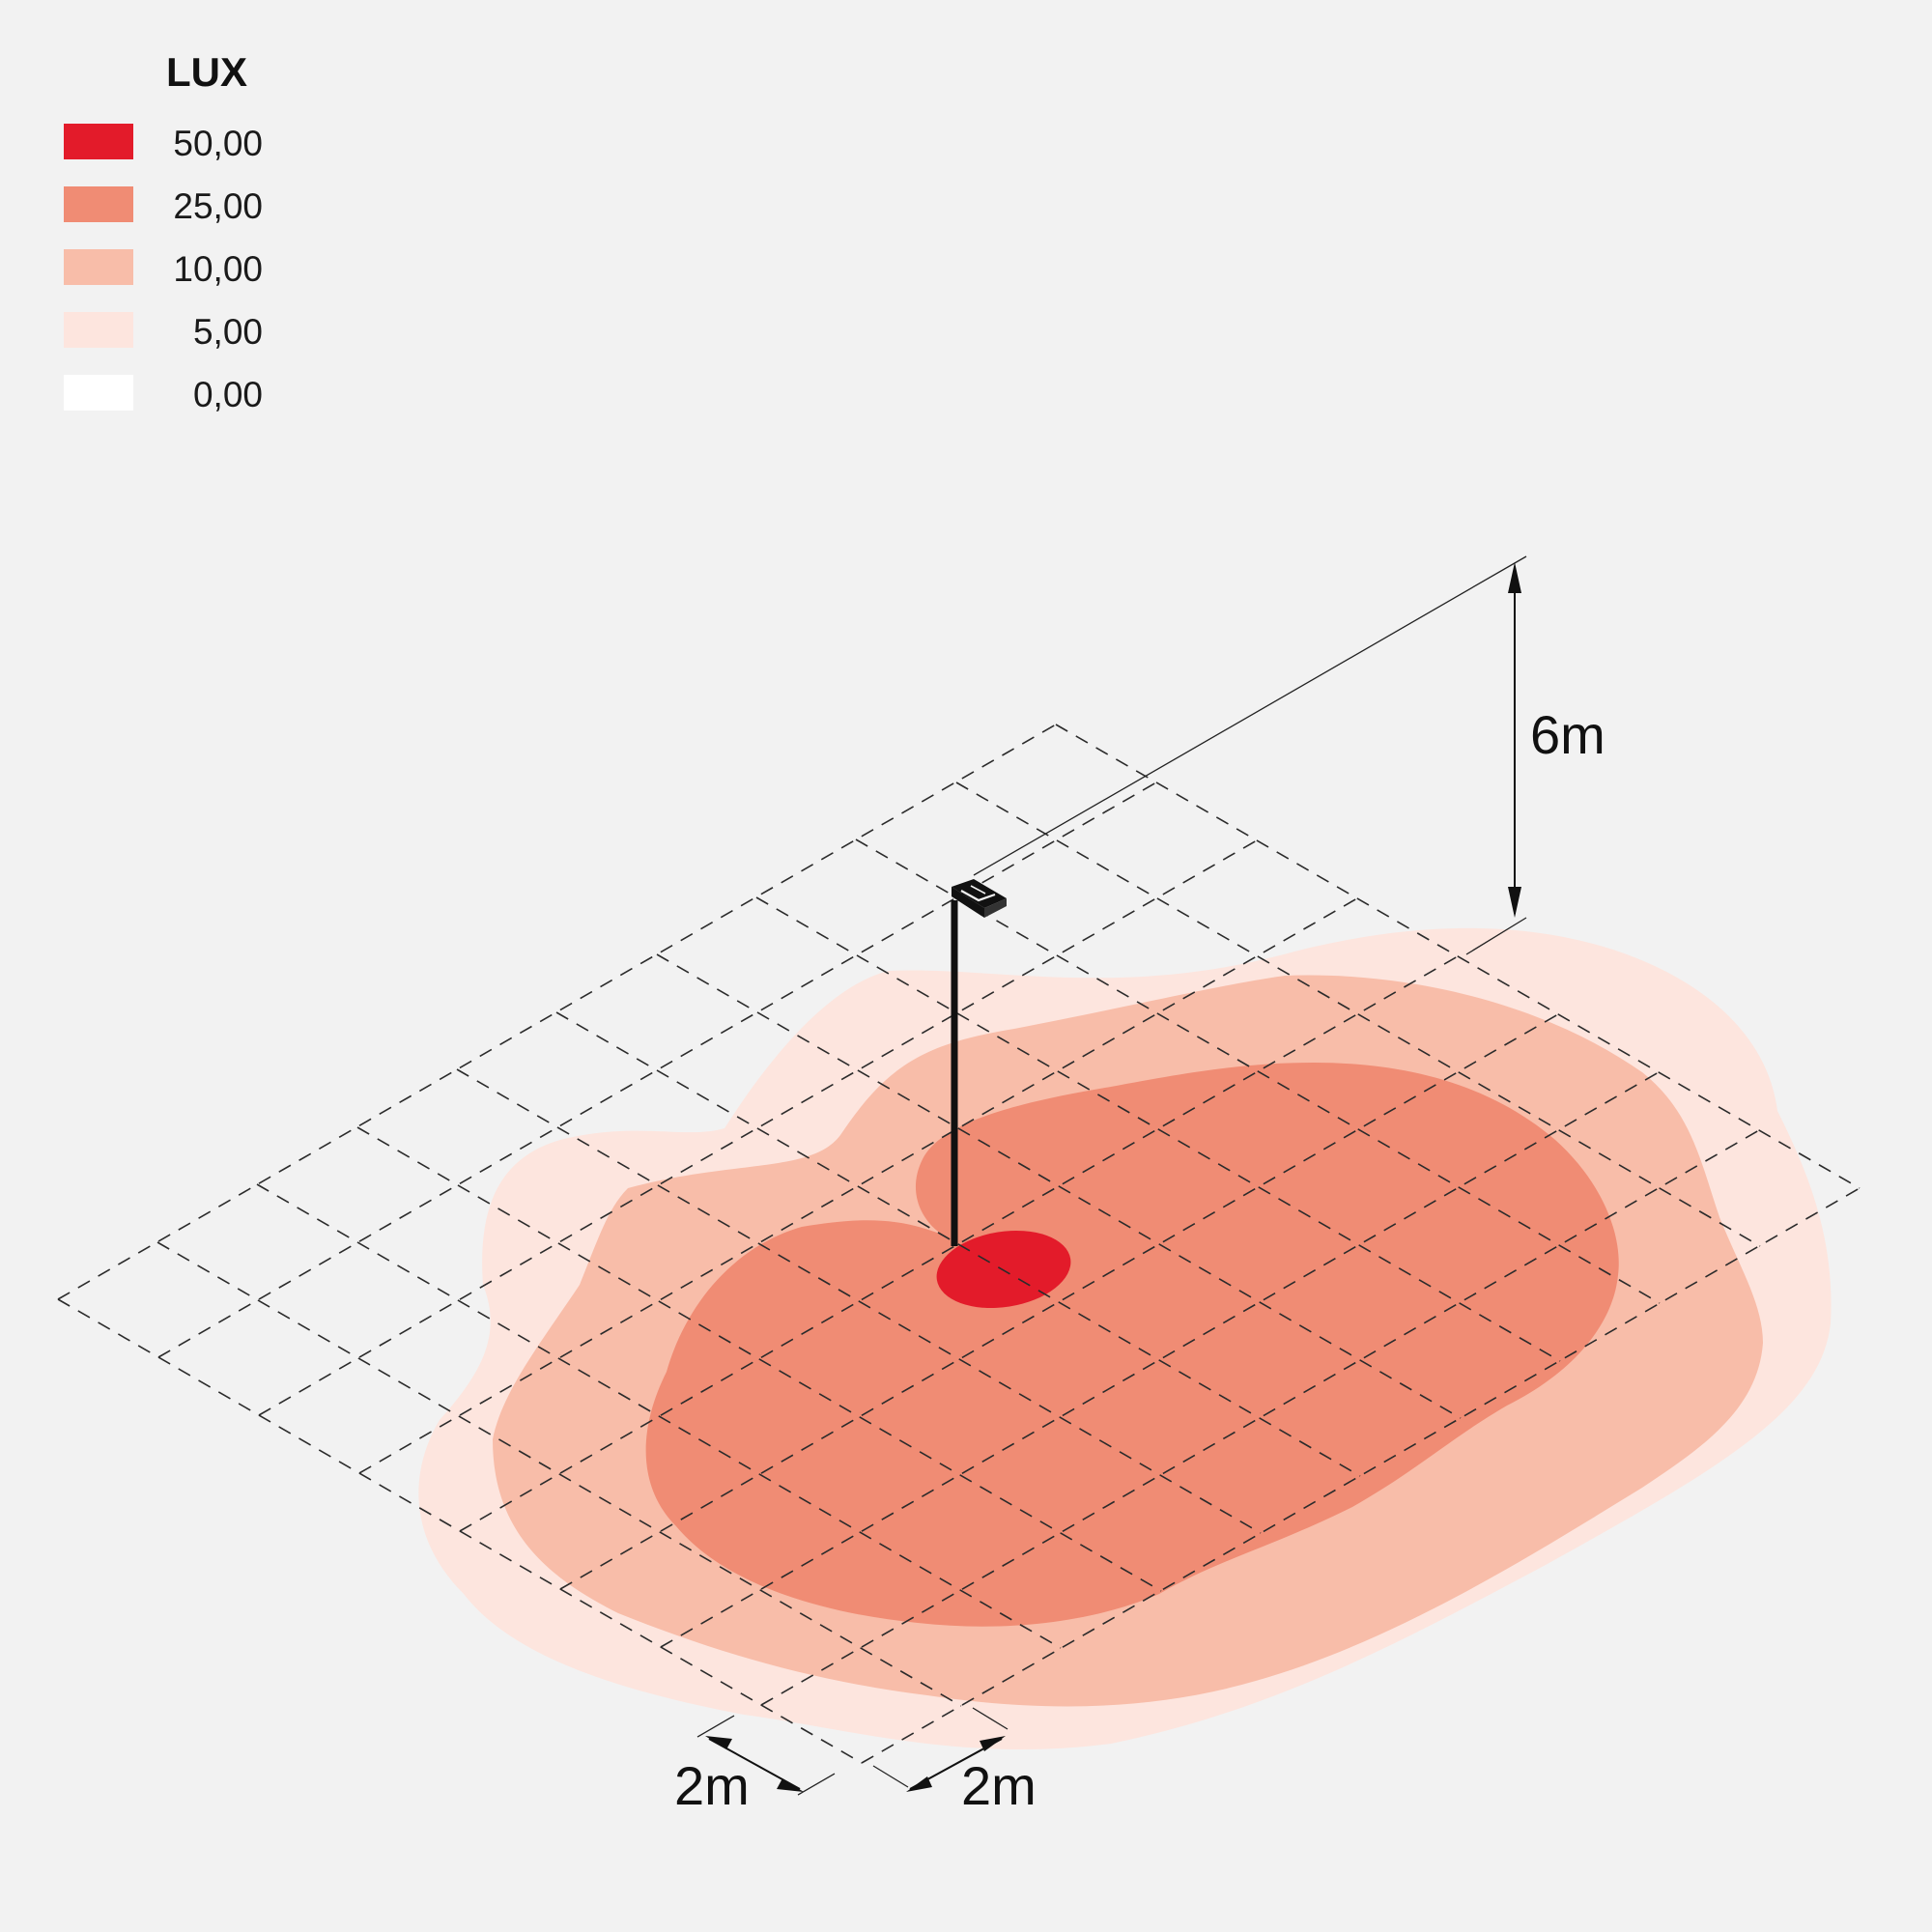  Describe the element at coordinates (206, 72) in the screenshot. I see `legend-title: LUX` at that location.